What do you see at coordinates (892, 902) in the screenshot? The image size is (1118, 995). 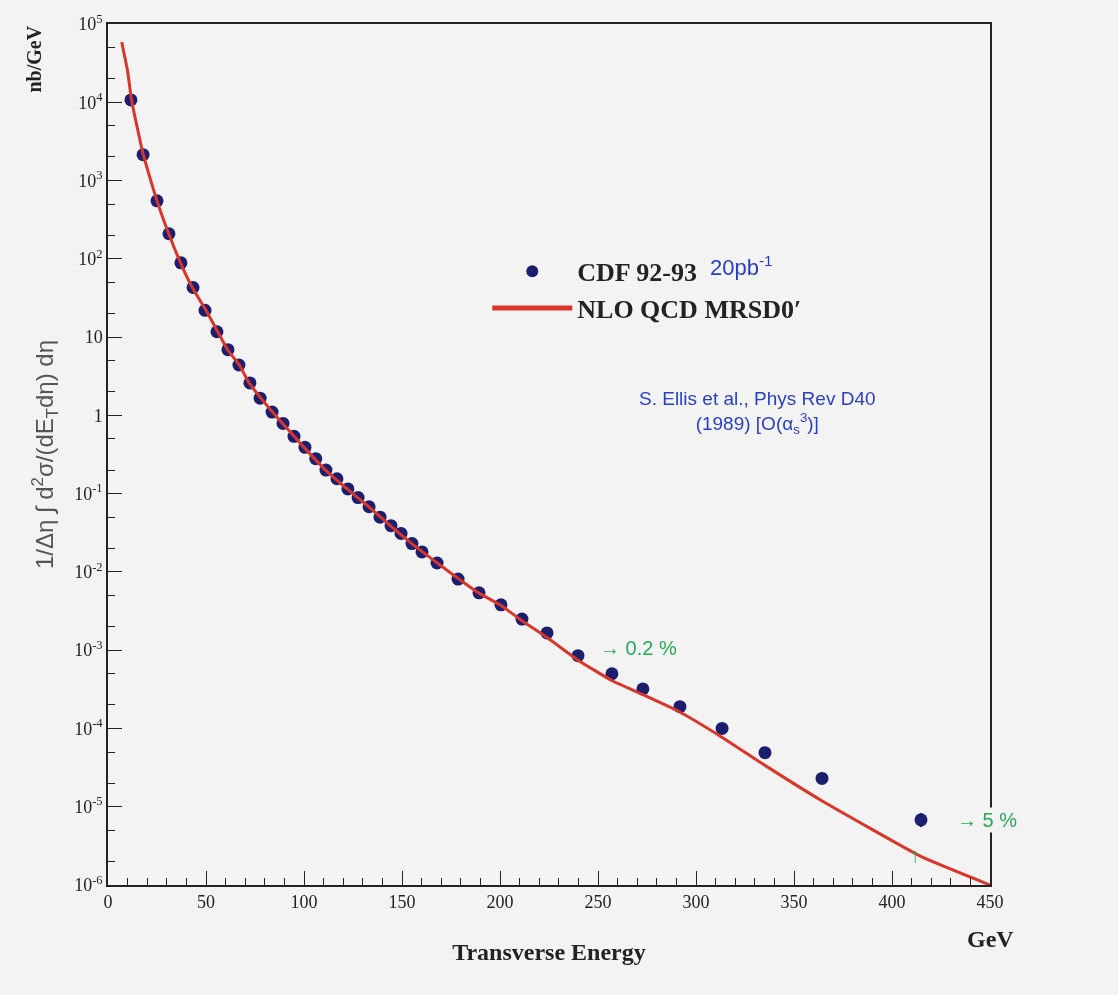 I see `x-tick-label: 400` at bounding box center [892, 902].